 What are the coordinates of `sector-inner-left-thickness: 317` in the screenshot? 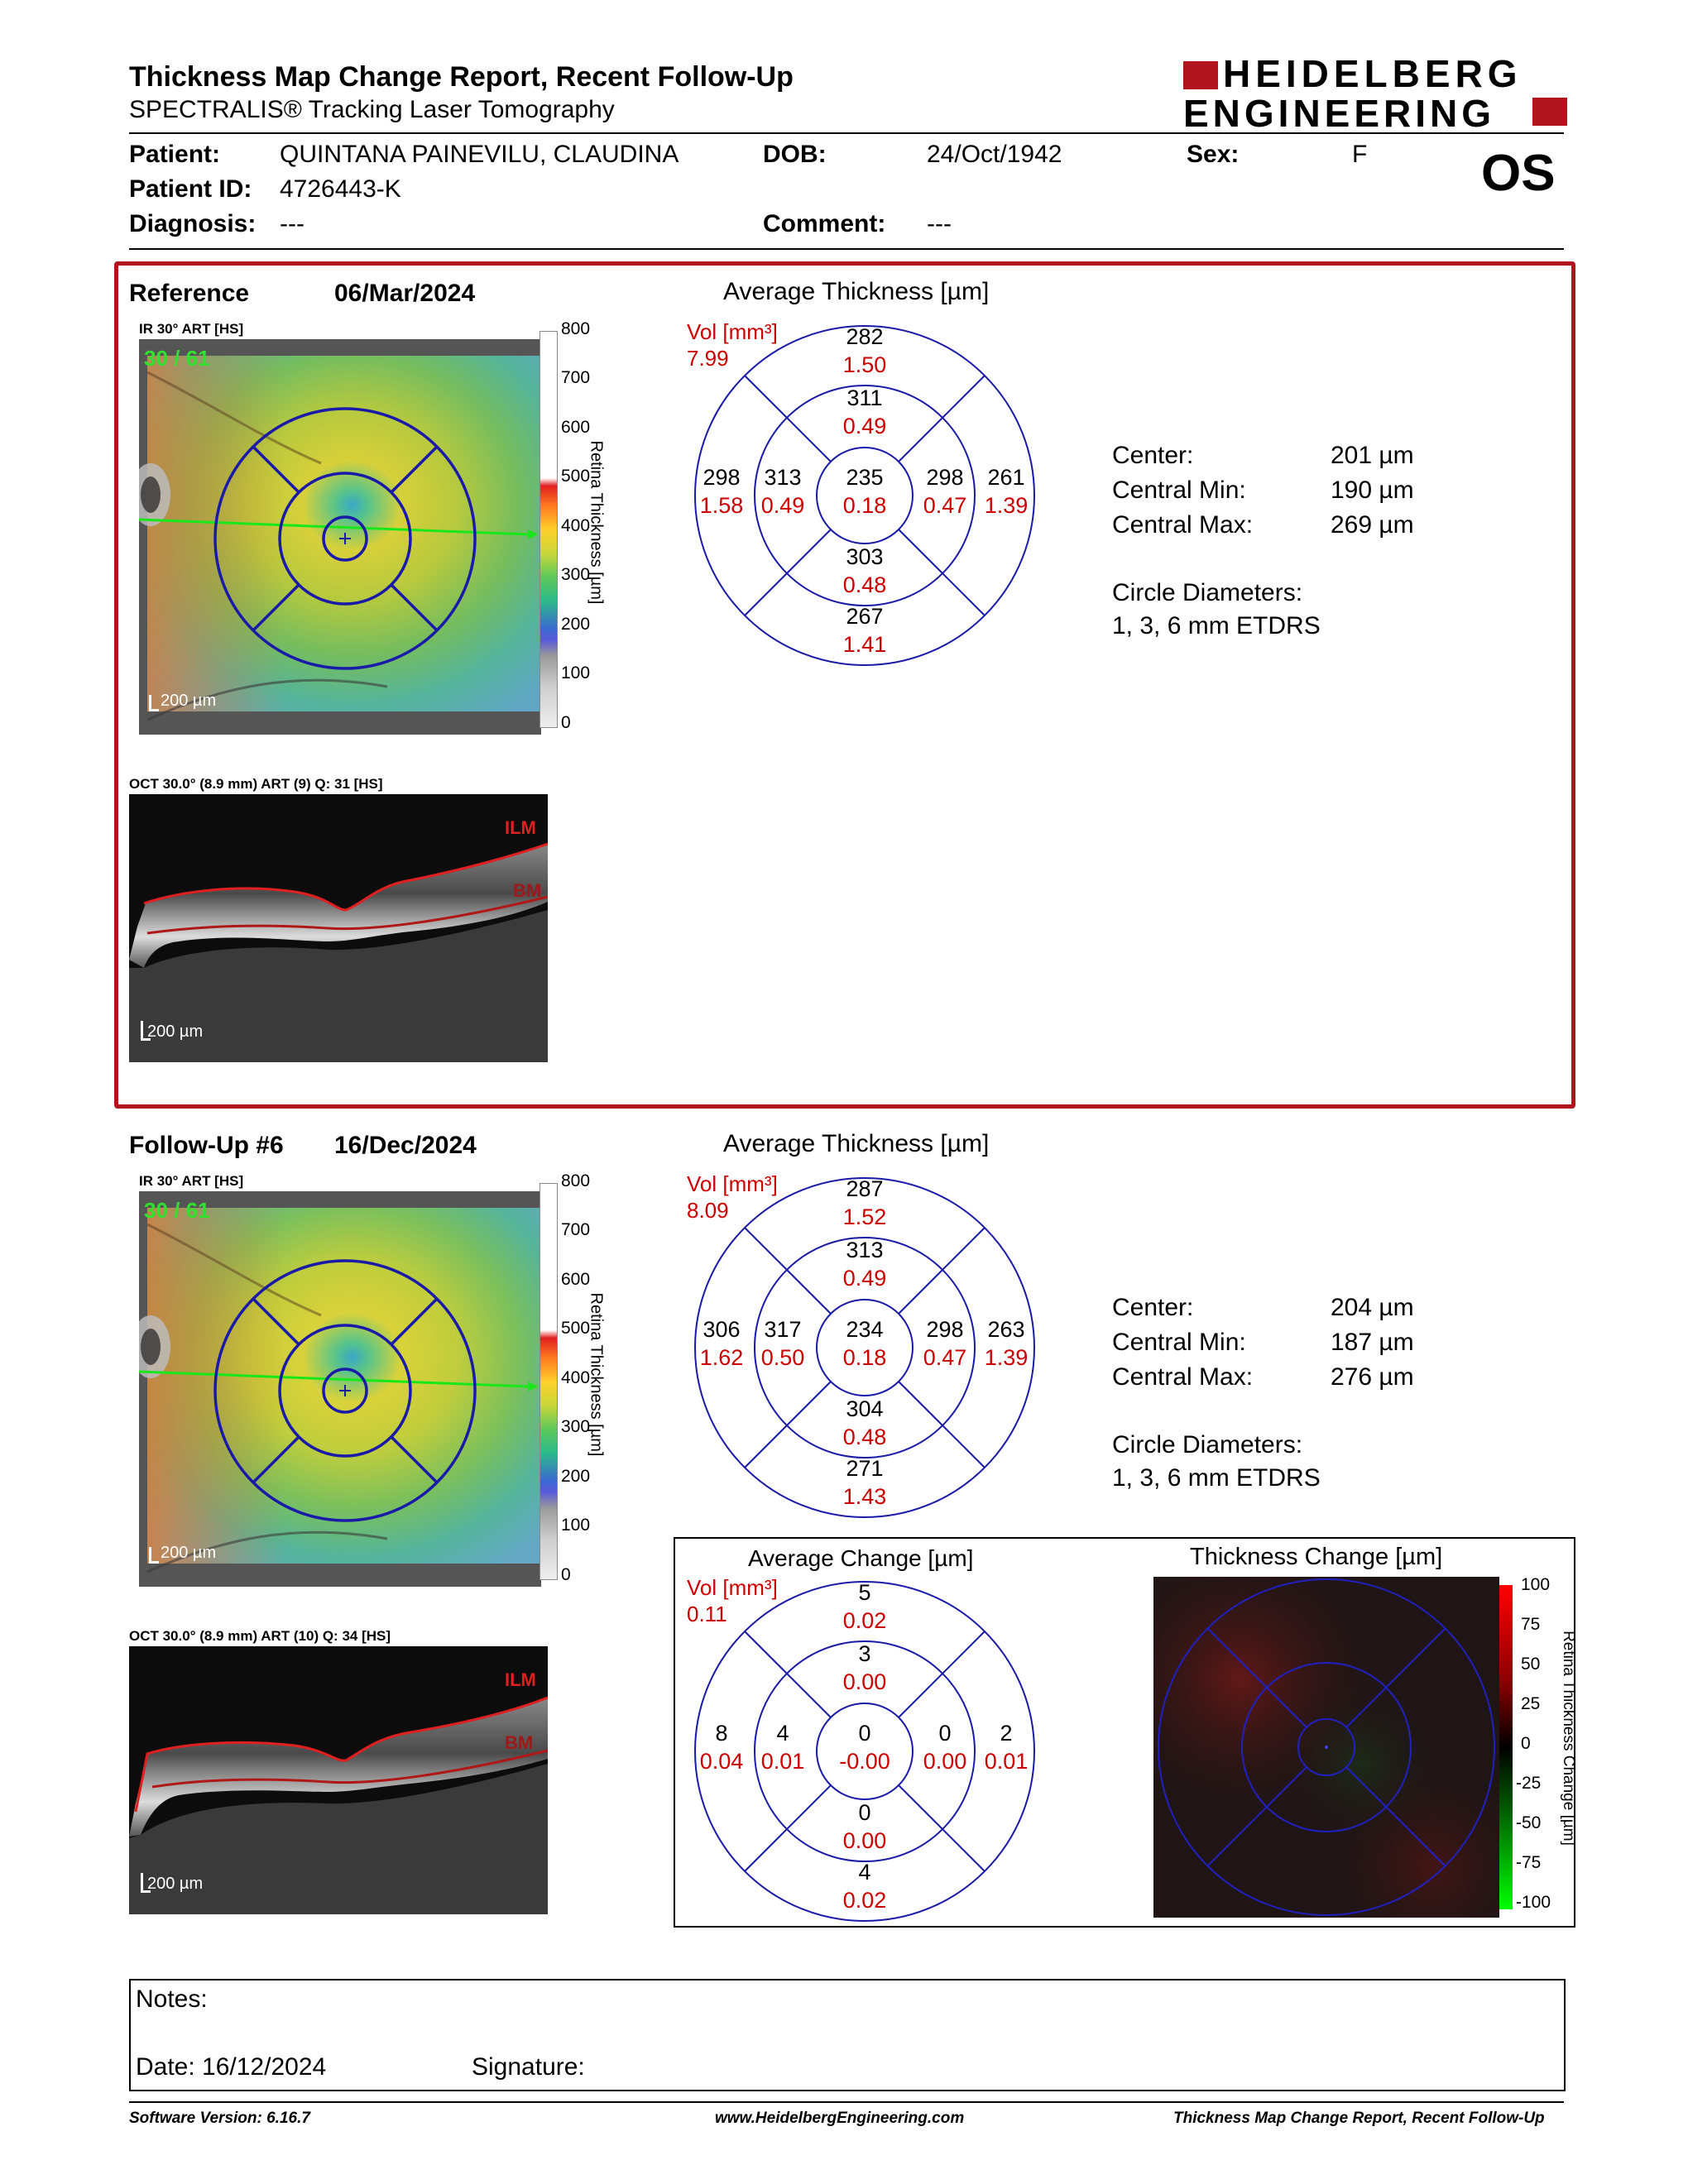 It's located at (783, 1329).